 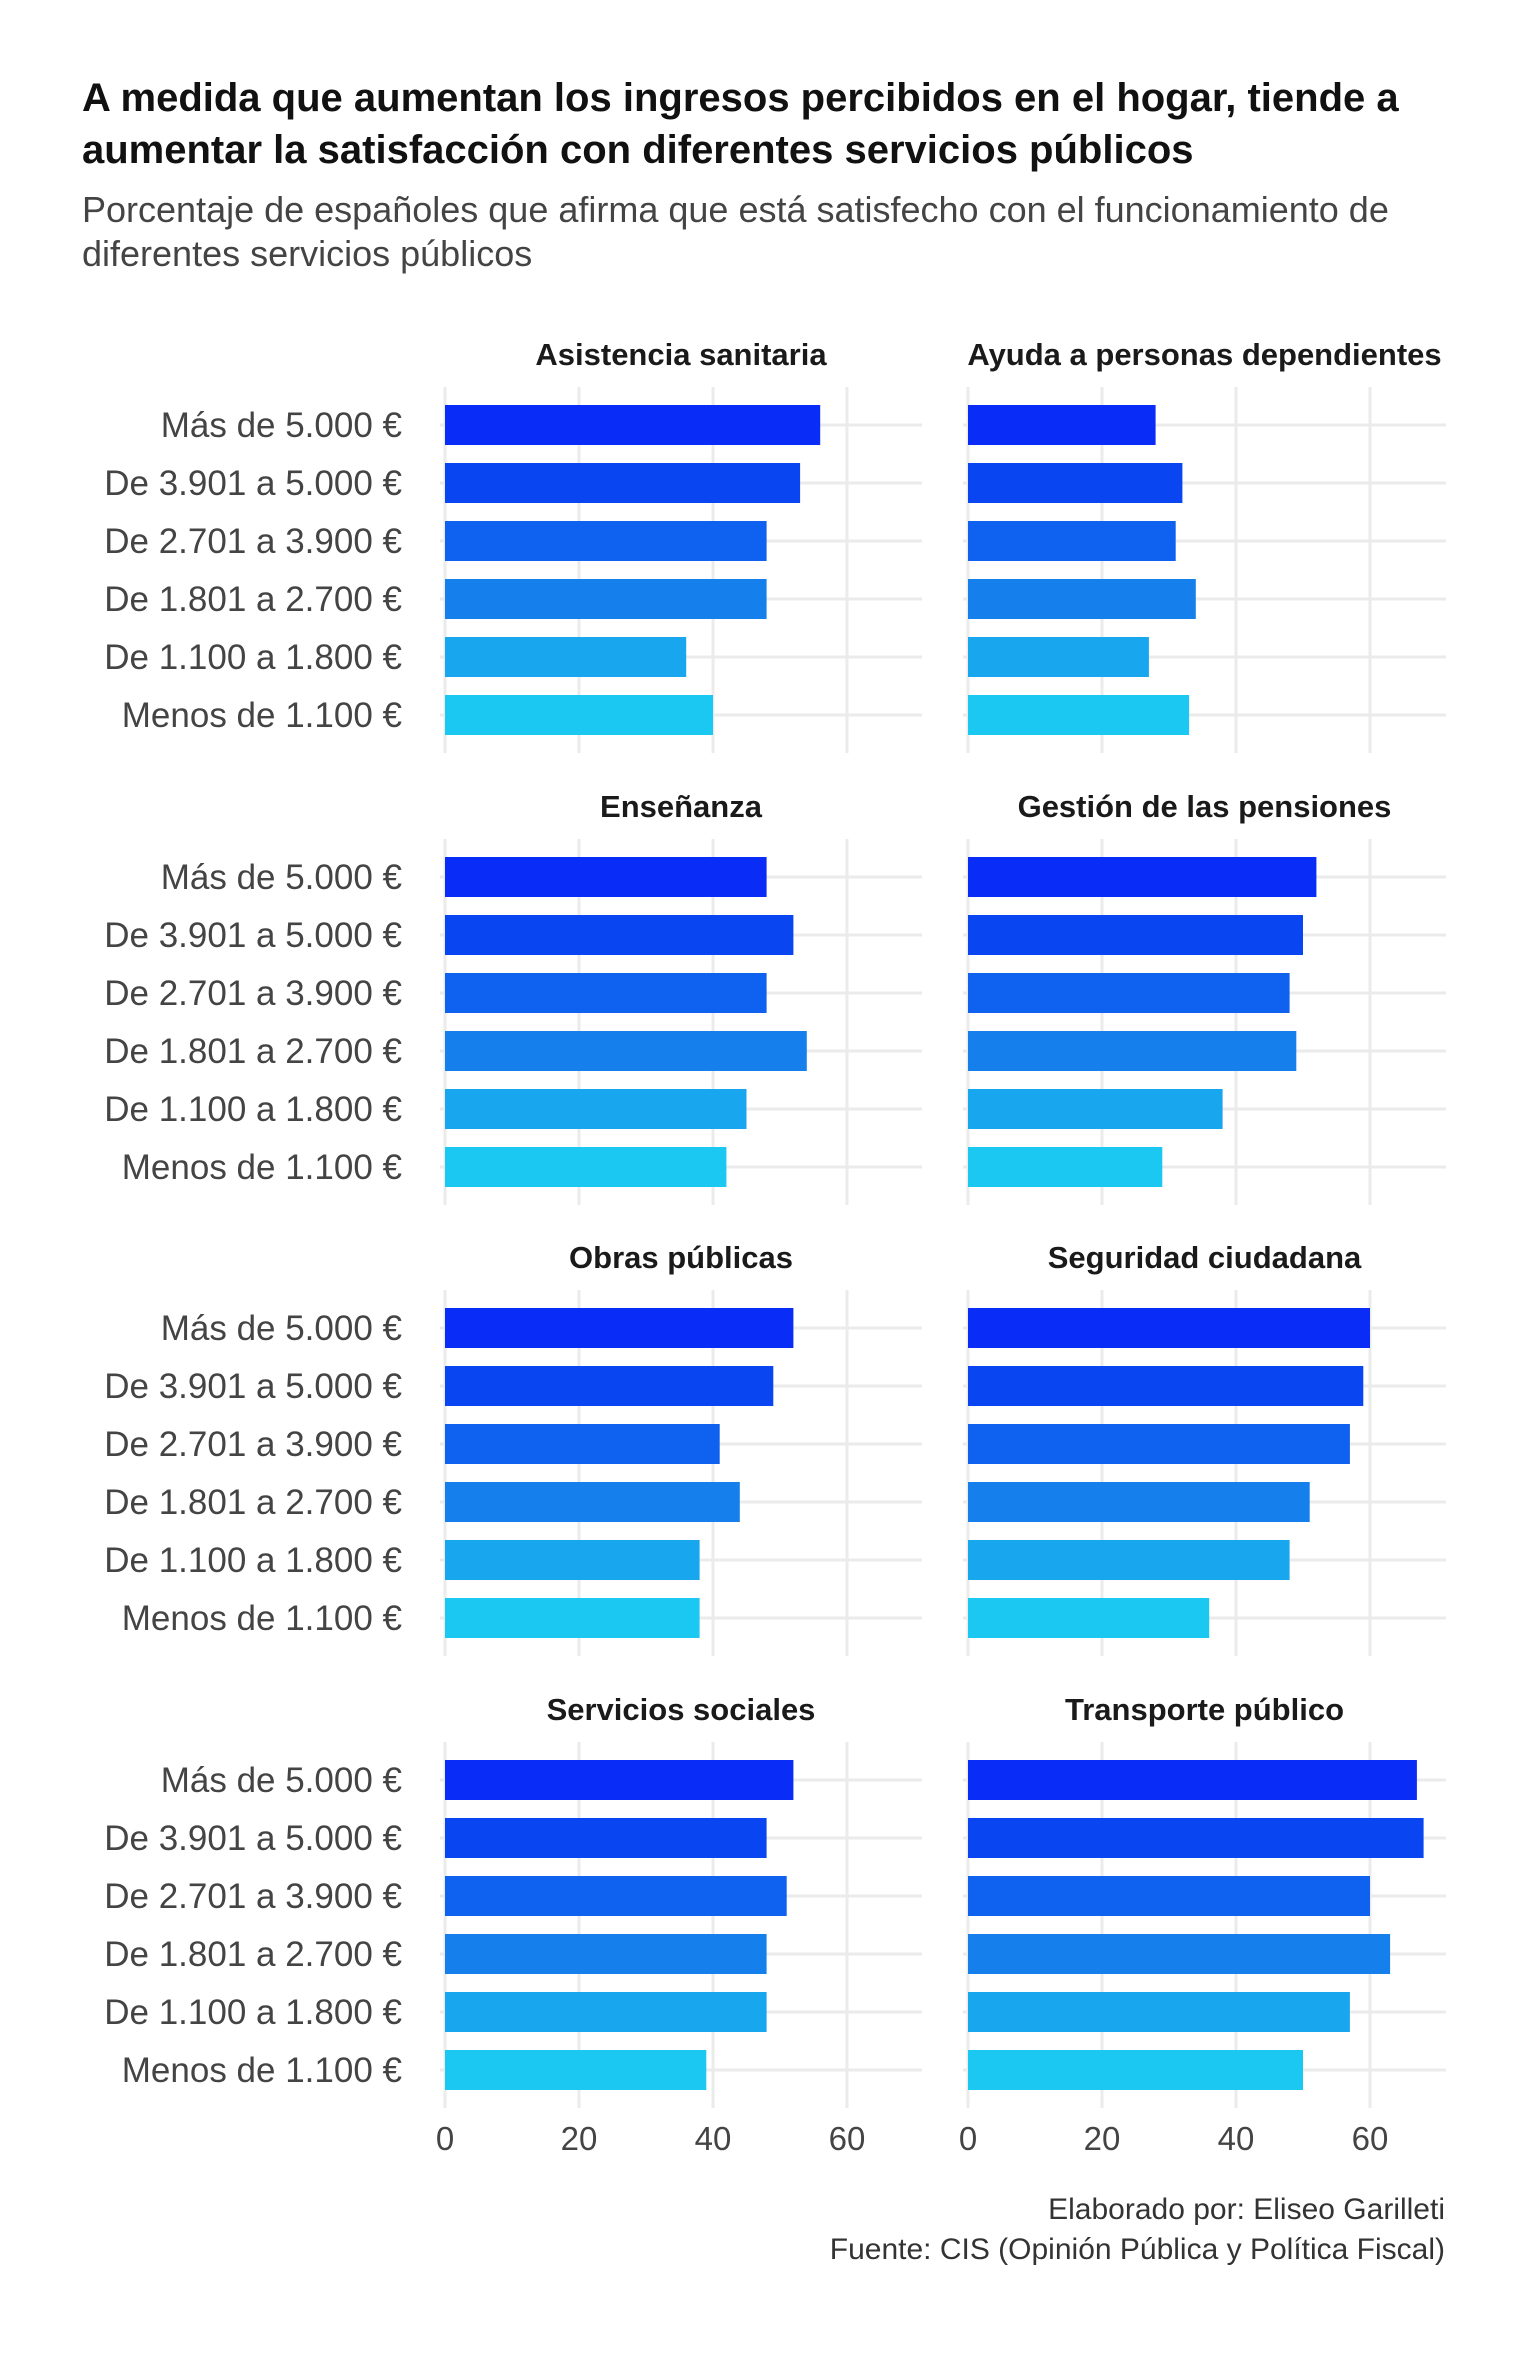 I want to click on panel-title: Ayuda a personas dependientes, so click(x=1204, y=354).